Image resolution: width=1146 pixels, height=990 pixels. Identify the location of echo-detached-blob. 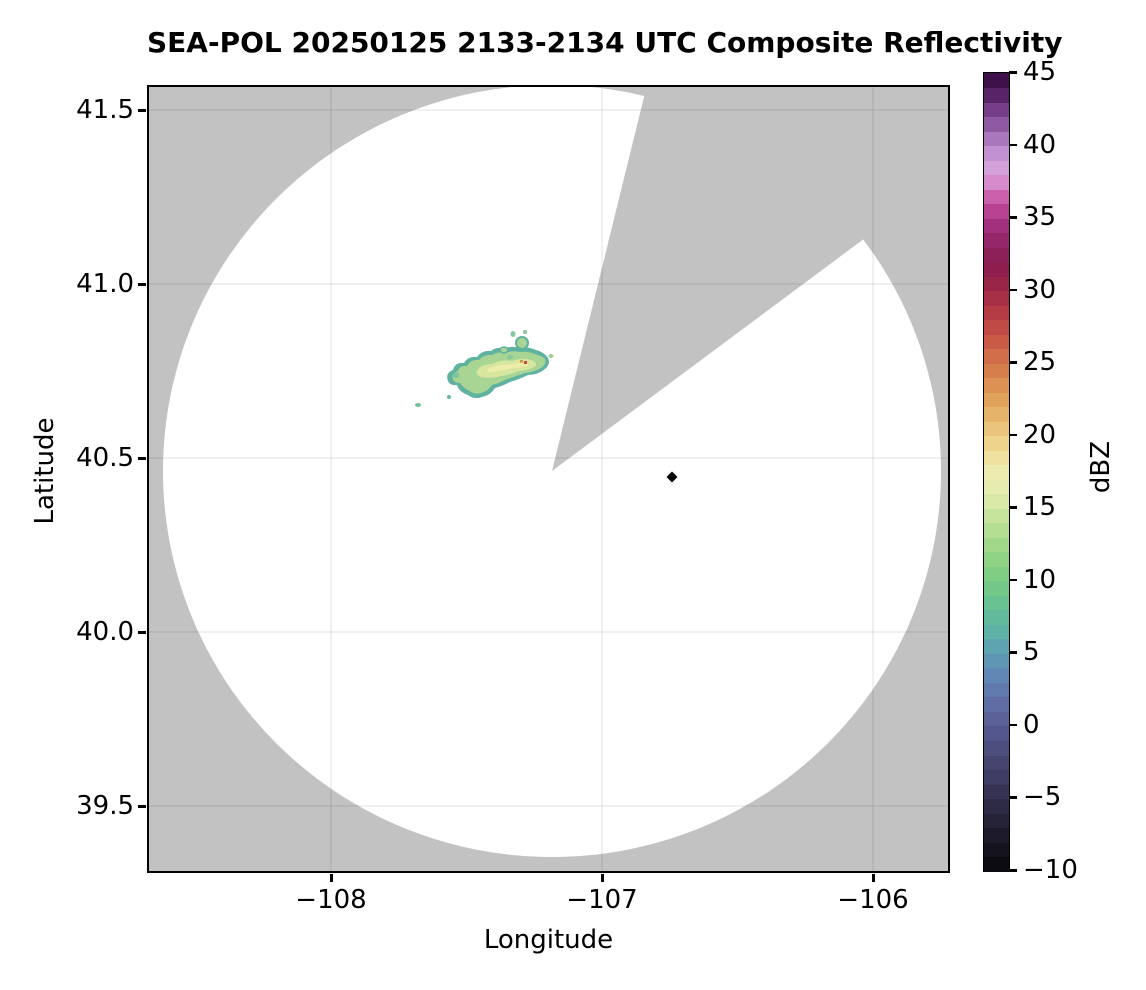
(522, 343).